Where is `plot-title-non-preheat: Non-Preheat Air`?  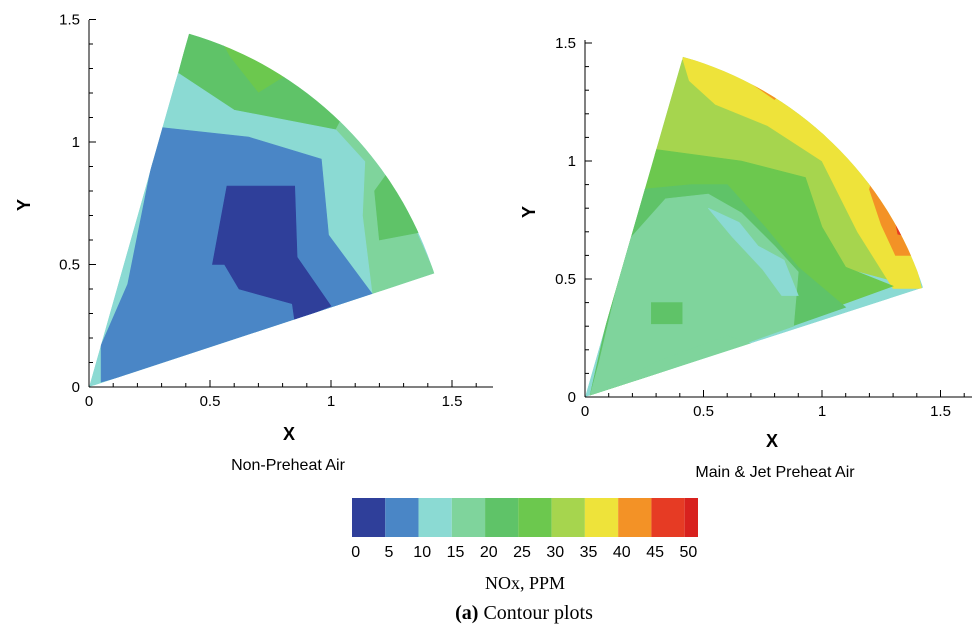 plot-title-non-preheat: Non-Preheat Air is located at coordinates (288, 465).